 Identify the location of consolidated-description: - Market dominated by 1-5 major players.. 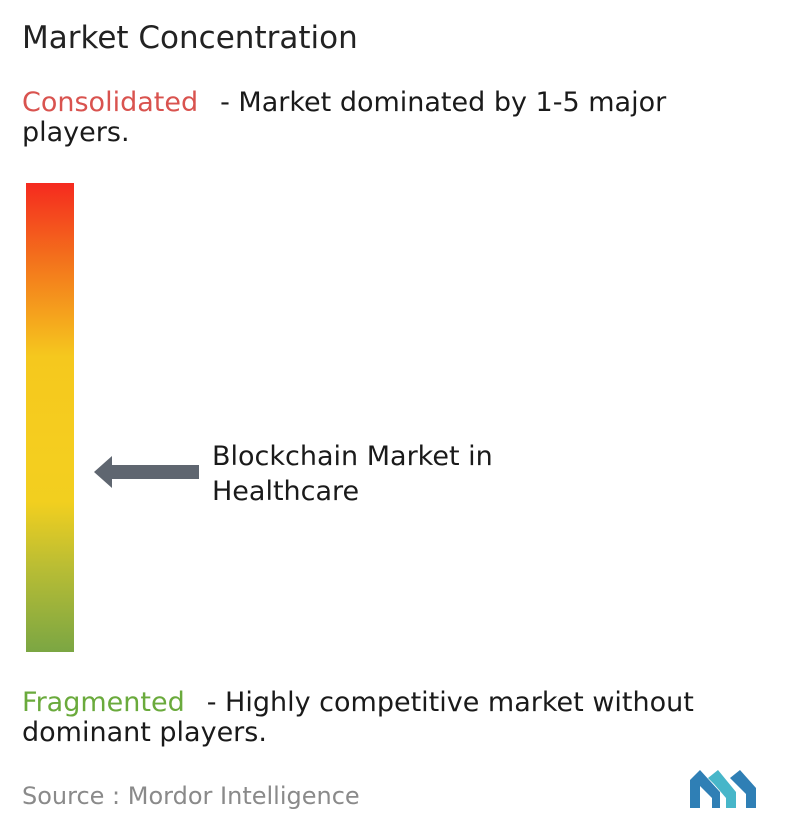
(344, 117).